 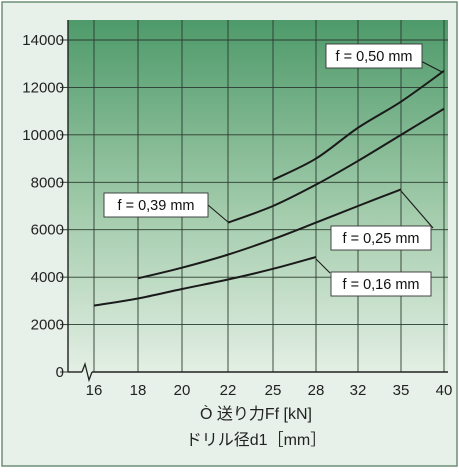 I want to click on y-tick-label: 4000, so click(x=47, y=277).